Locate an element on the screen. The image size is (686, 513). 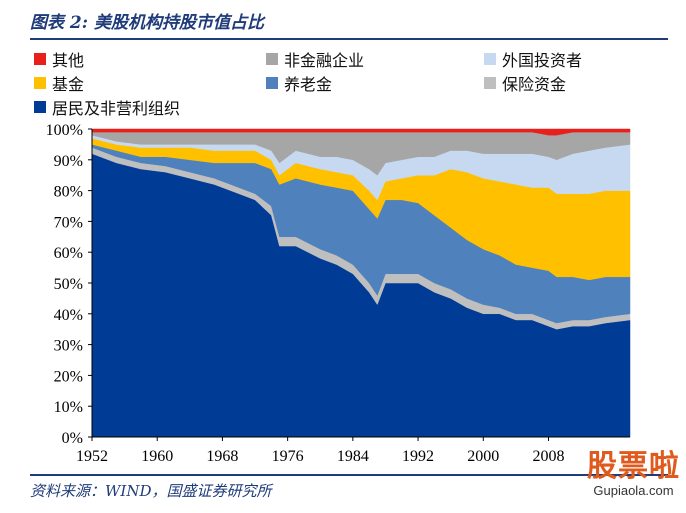
legend-item: 基金 is located at coordinates (150, 83).